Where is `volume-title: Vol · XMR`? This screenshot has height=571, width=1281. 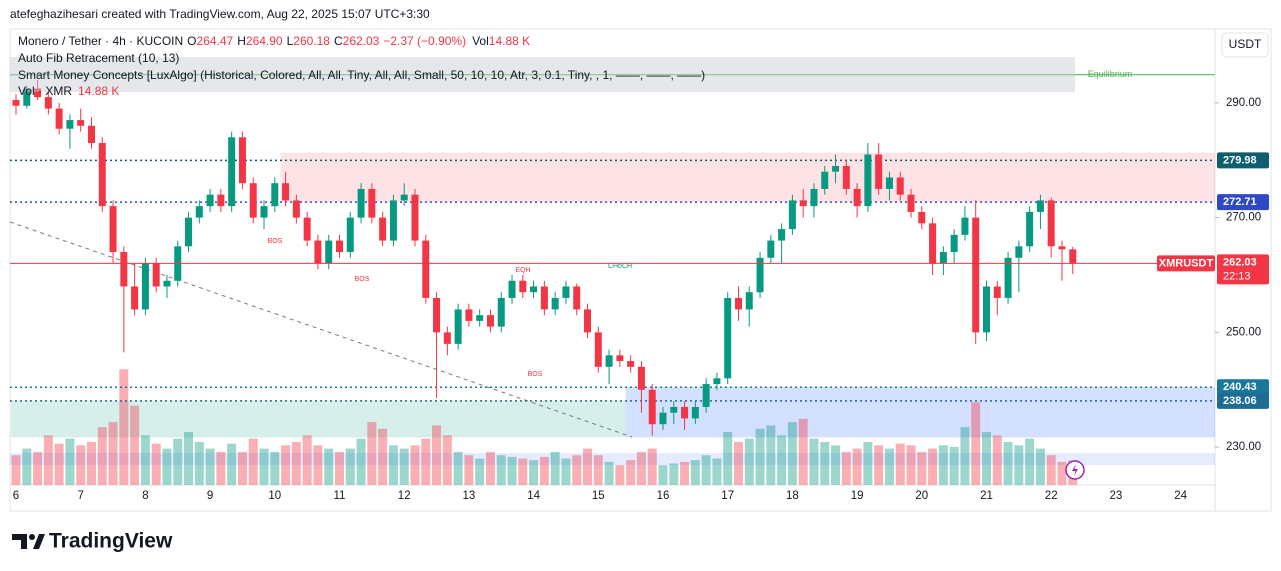
volume-title: Vol · XMR is located at coordinates (45, 91).